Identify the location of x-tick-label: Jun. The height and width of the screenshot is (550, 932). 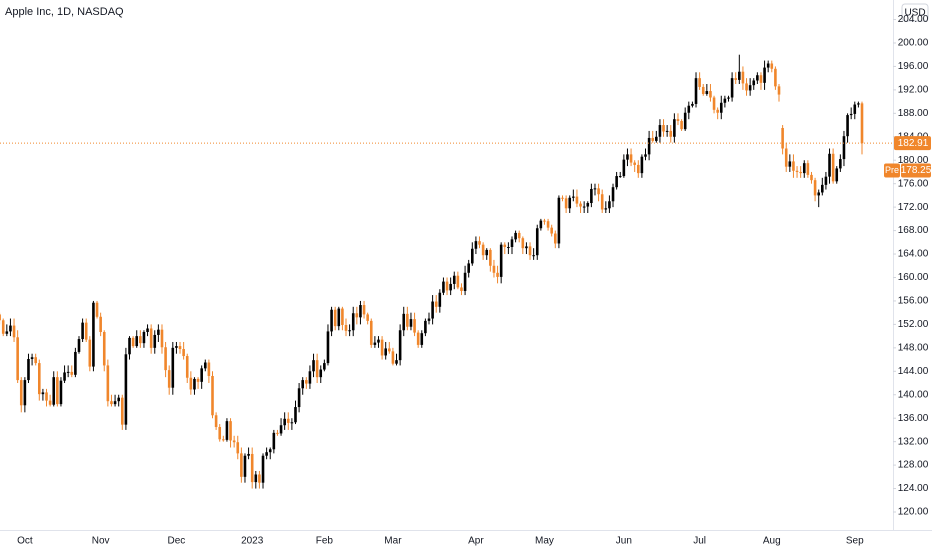
(624, 541).